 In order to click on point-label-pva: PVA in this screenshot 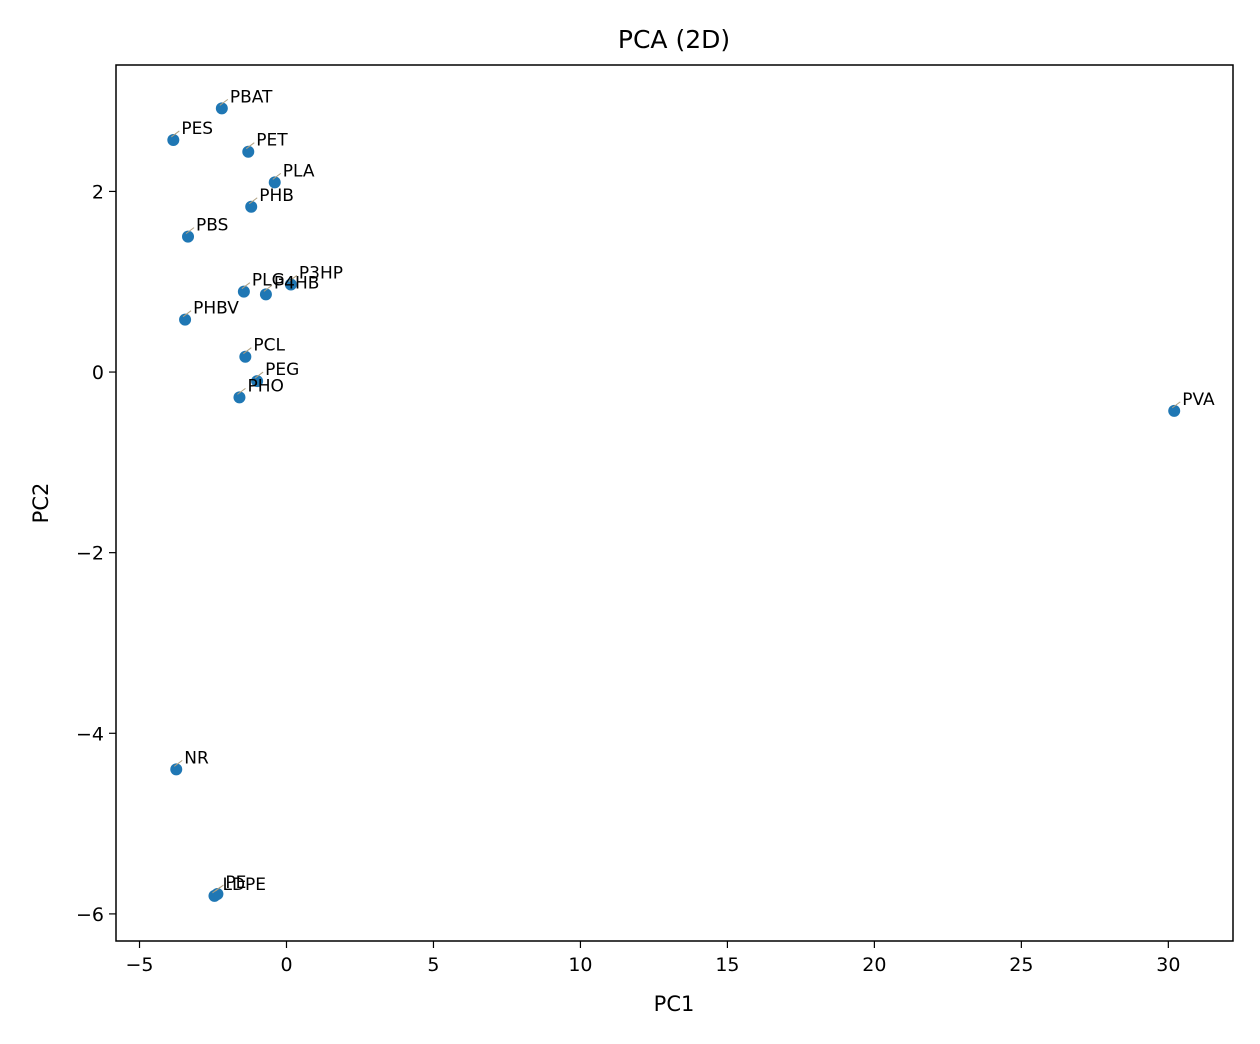, I will do `click(1198, 400)`.